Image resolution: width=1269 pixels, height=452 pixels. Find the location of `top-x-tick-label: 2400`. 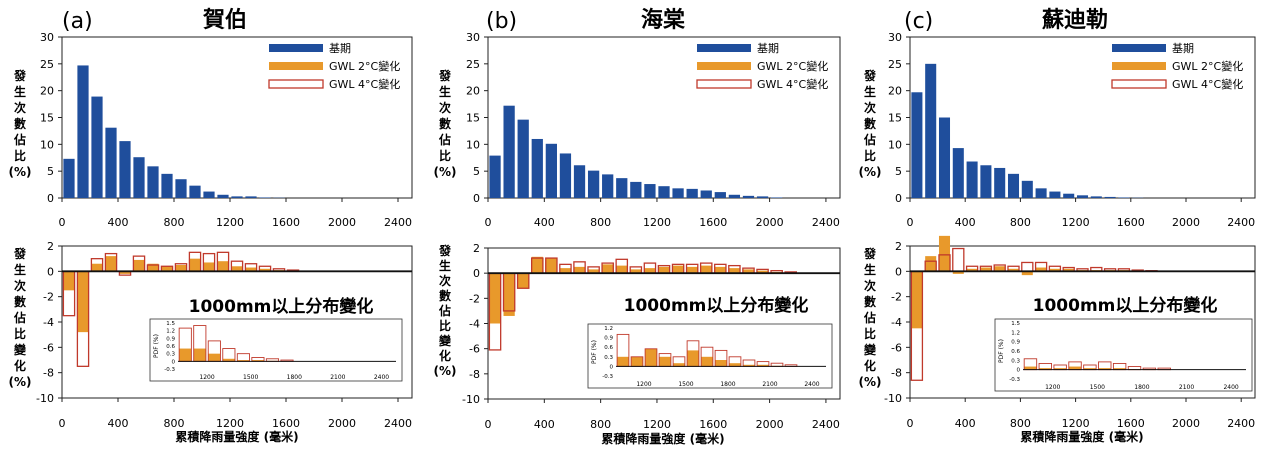

top-x-tick-label: 2400 is located at coordinates (1241, 222).